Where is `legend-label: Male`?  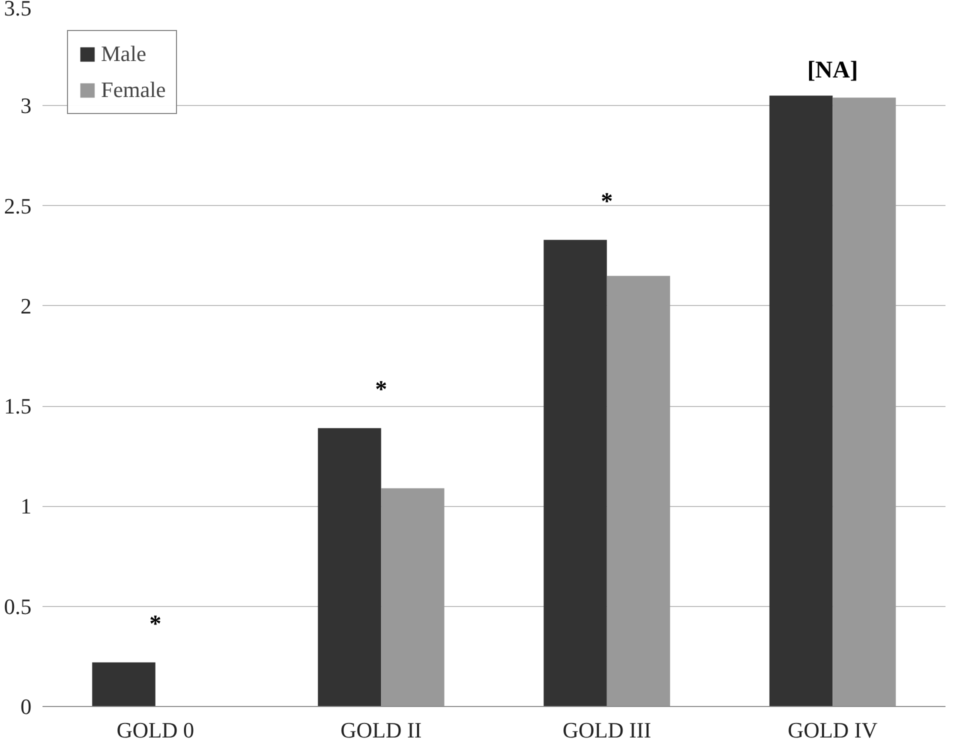 legend-label: Male is located at coordinates (123, 54).